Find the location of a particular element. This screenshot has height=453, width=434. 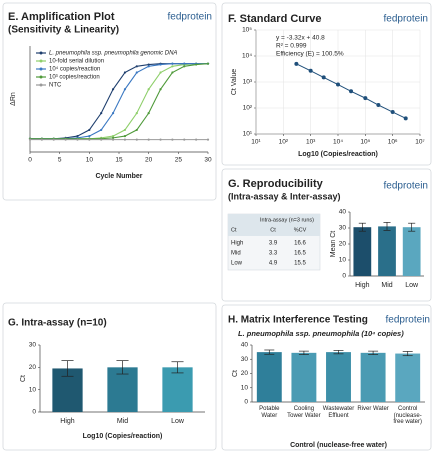

table-cell: 16.5 is located at coordinates (300, 254).